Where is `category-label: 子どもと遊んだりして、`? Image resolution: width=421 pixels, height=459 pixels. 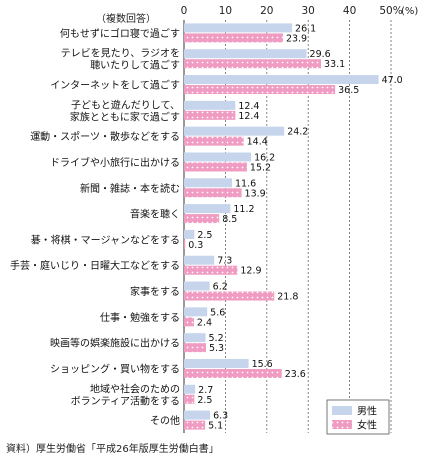 category-label: 子どもと遊んだりして、 is located at coordinates (125, 104).